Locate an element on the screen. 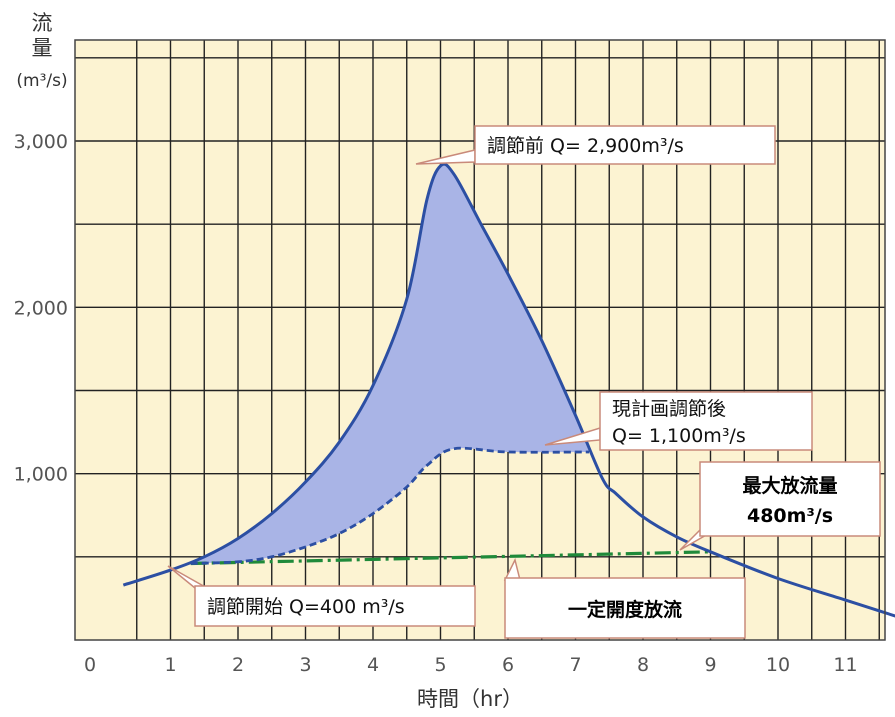 This screenshot has height=717, width=895. x-tick-label: 5 is located at coordinates (440, 665).